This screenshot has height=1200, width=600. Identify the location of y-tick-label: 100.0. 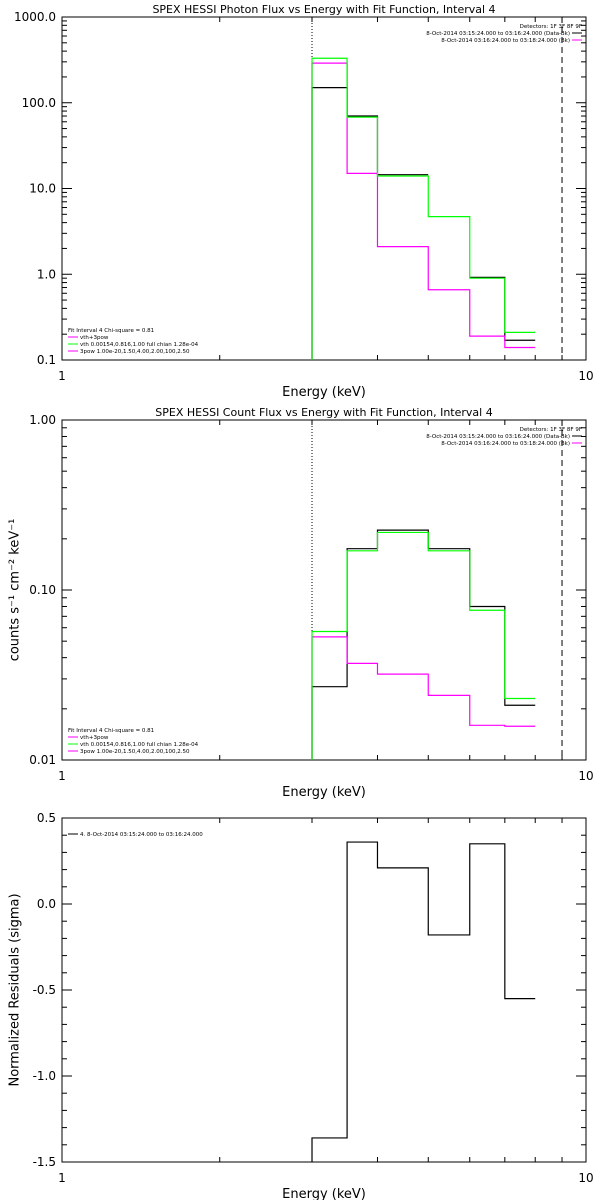
(39, 103).